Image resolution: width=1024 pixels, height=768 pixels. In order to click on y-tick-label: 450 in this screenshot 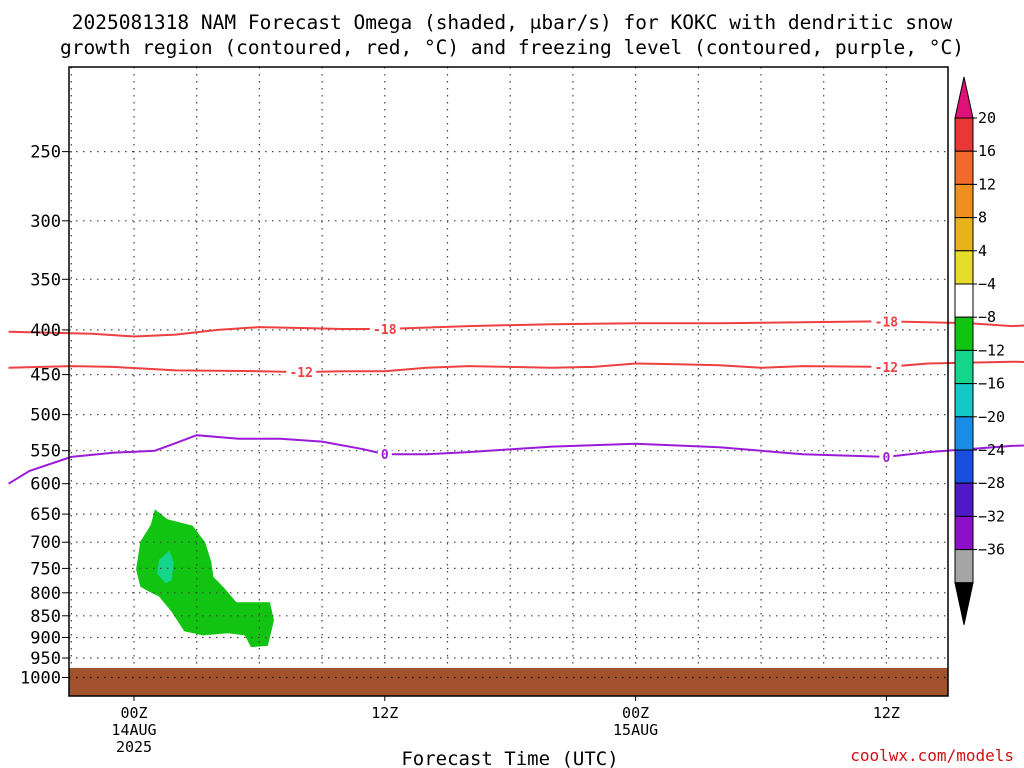, I will do `click(45, 376)`.